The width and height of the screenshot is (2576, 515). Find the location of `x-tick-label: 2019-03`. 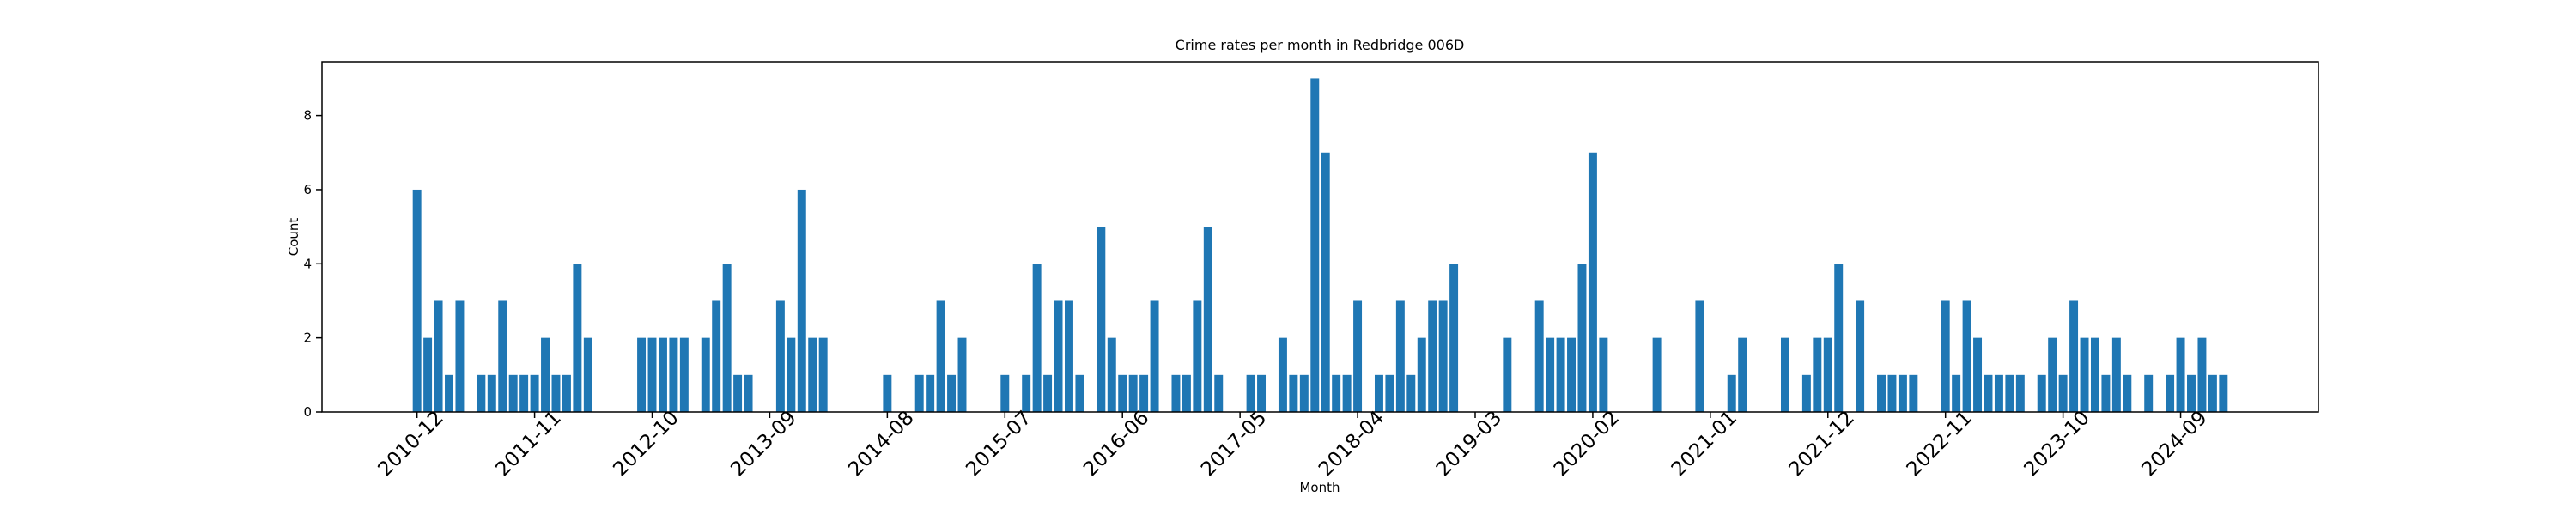

x-tick-label: 2019-03 is located at coordinates (1469, 444).